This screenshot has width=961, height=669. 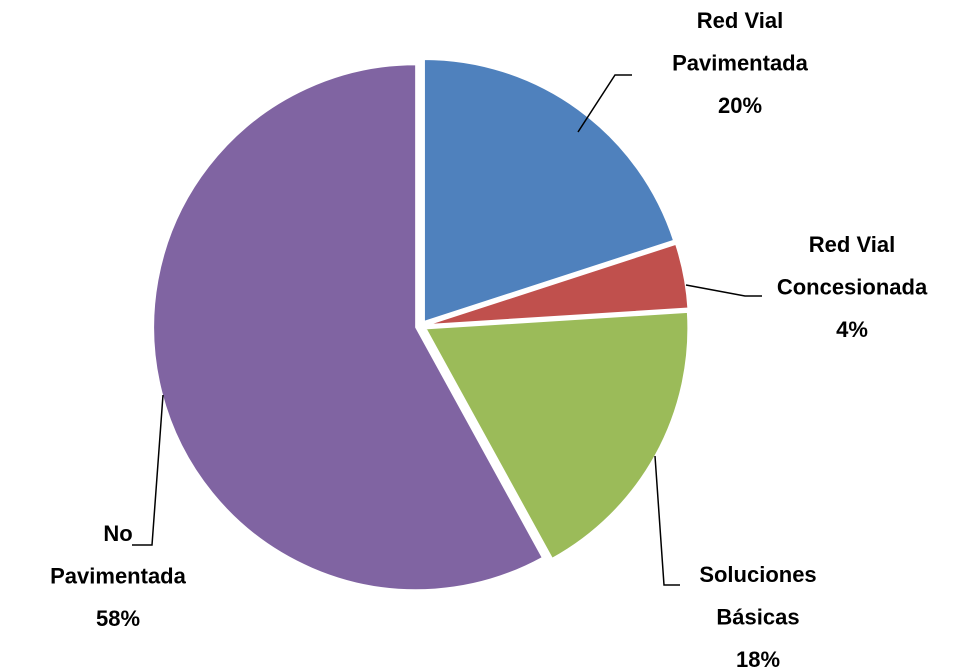 I want to click on slice-label: Soluciones Básicas 18%, so click(x=757, y=615).